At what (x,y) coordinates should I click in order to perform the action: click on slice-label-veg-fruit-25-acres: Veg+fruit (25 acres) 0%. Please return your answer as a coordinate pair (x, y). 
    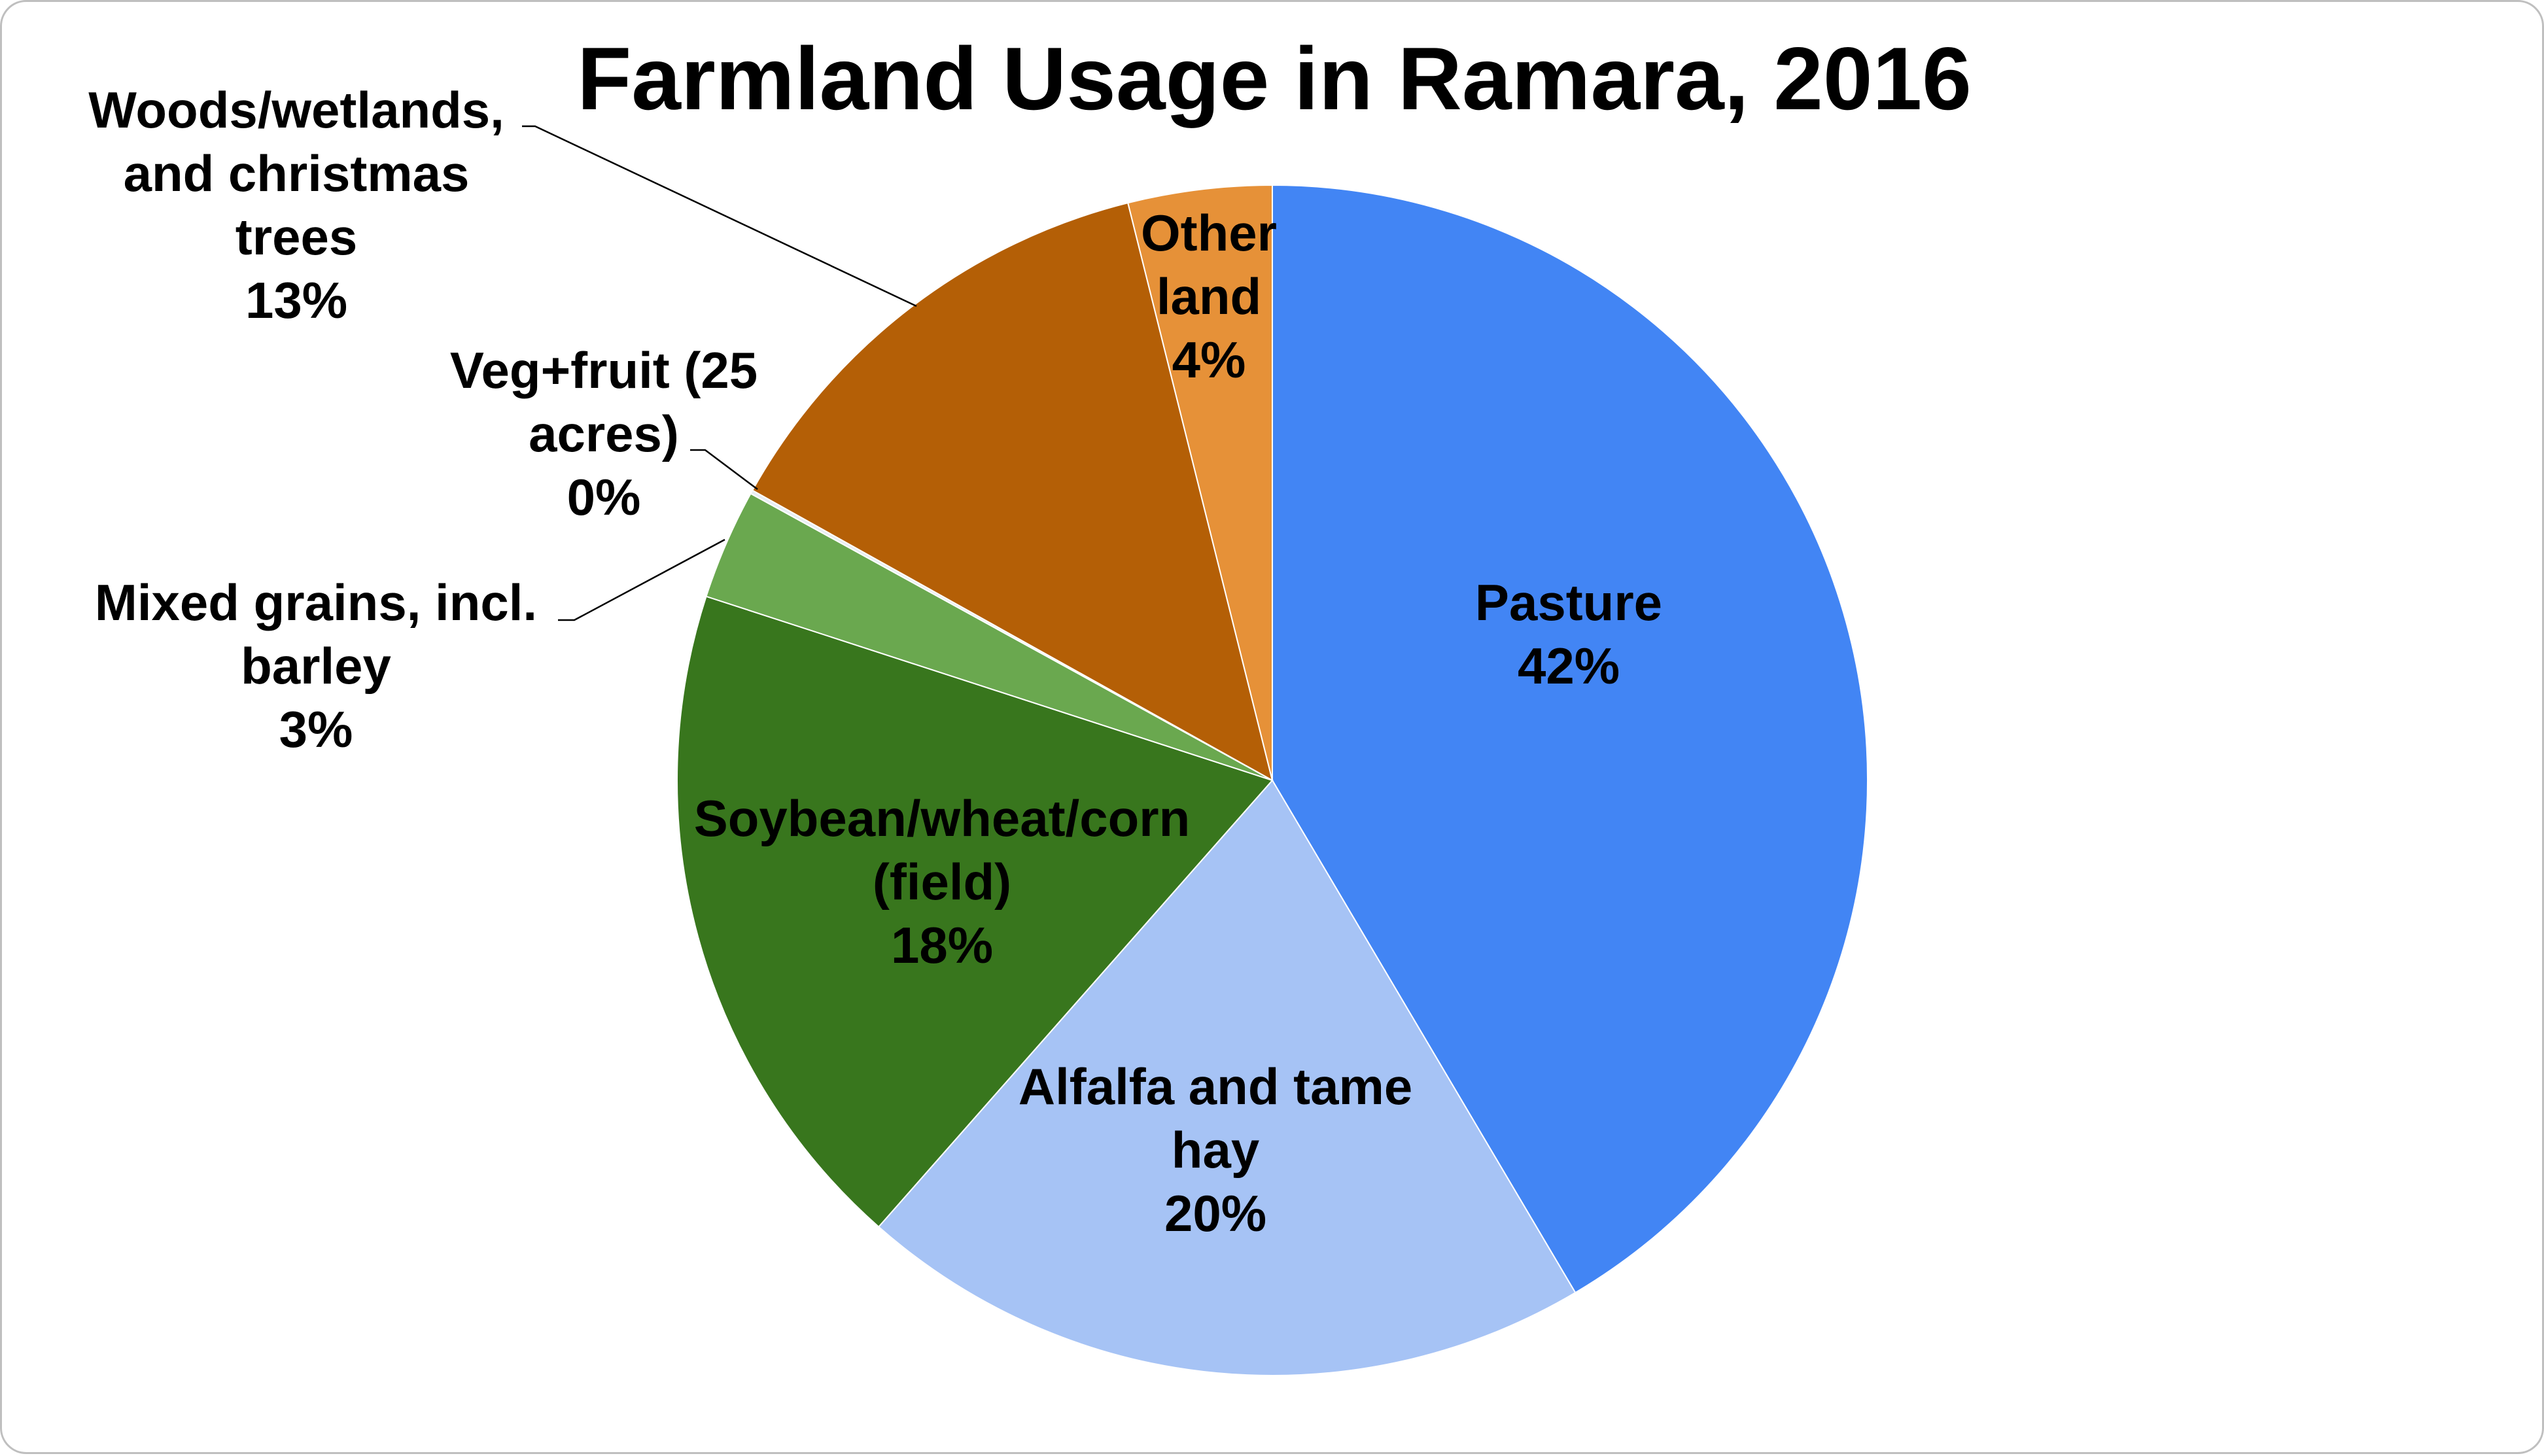
    Looking at the image, I should click on (604, 433).